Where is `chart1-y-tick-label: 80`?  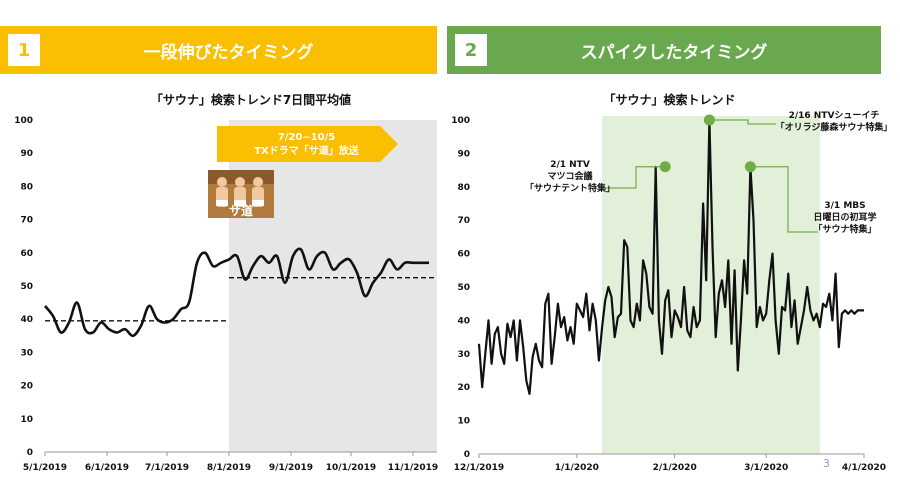
chart1-y-tick-label: 80 is located at coordinates (26, 187).